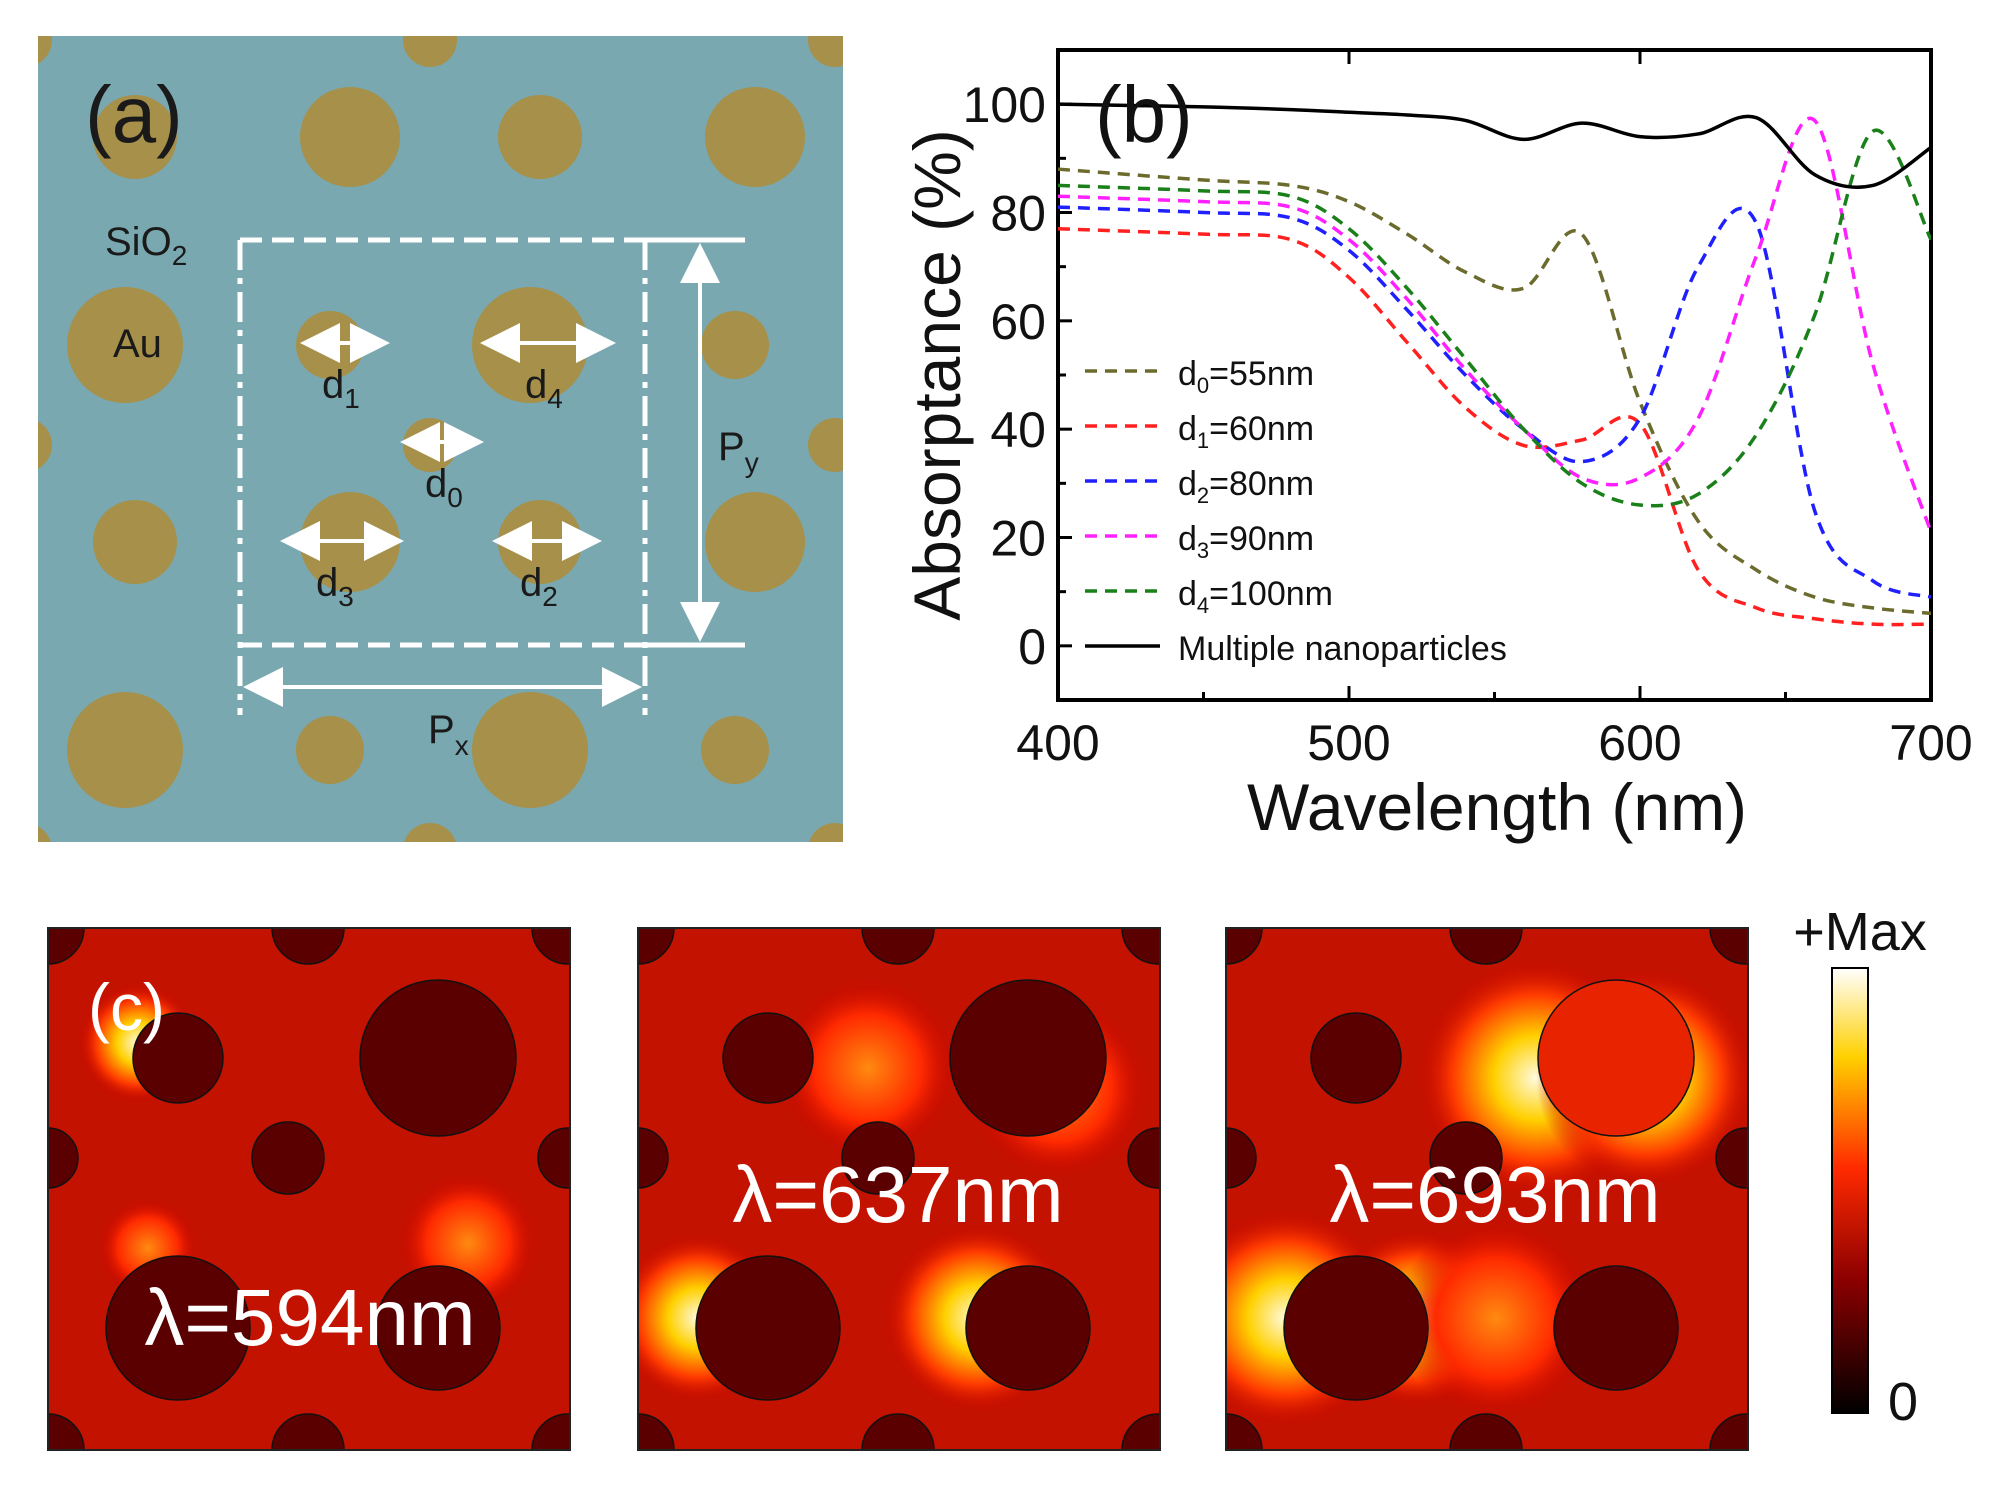 This screenshot has width=2013, height=1497. What do you see at coordinates (539, 586) in the screenshot?
I see `d2-label: d2` at bounding box center [539, 586].